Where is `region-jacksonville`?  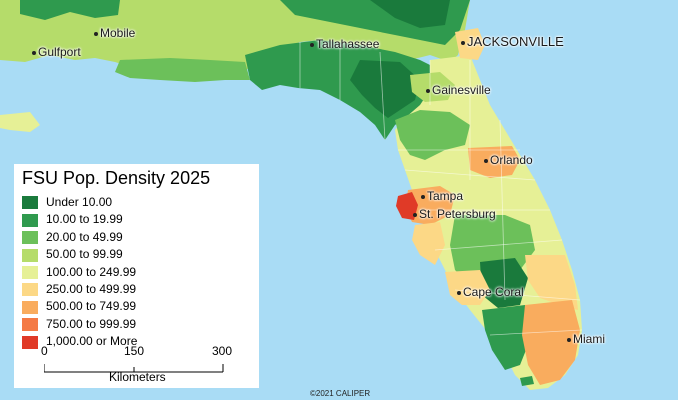
region-jacksonville is located at coordinates (470, 44).